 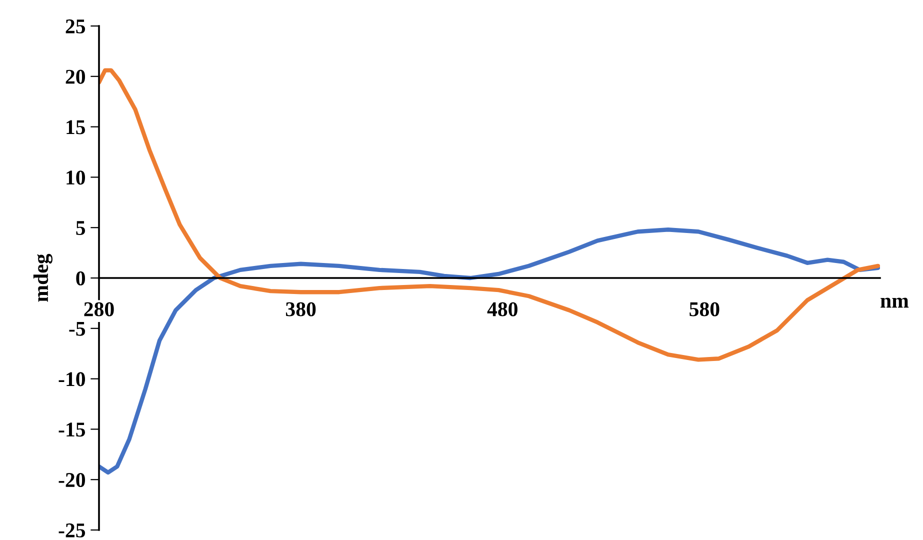 I want to click on y-tick-label: 5, so click(x=81, y=228).